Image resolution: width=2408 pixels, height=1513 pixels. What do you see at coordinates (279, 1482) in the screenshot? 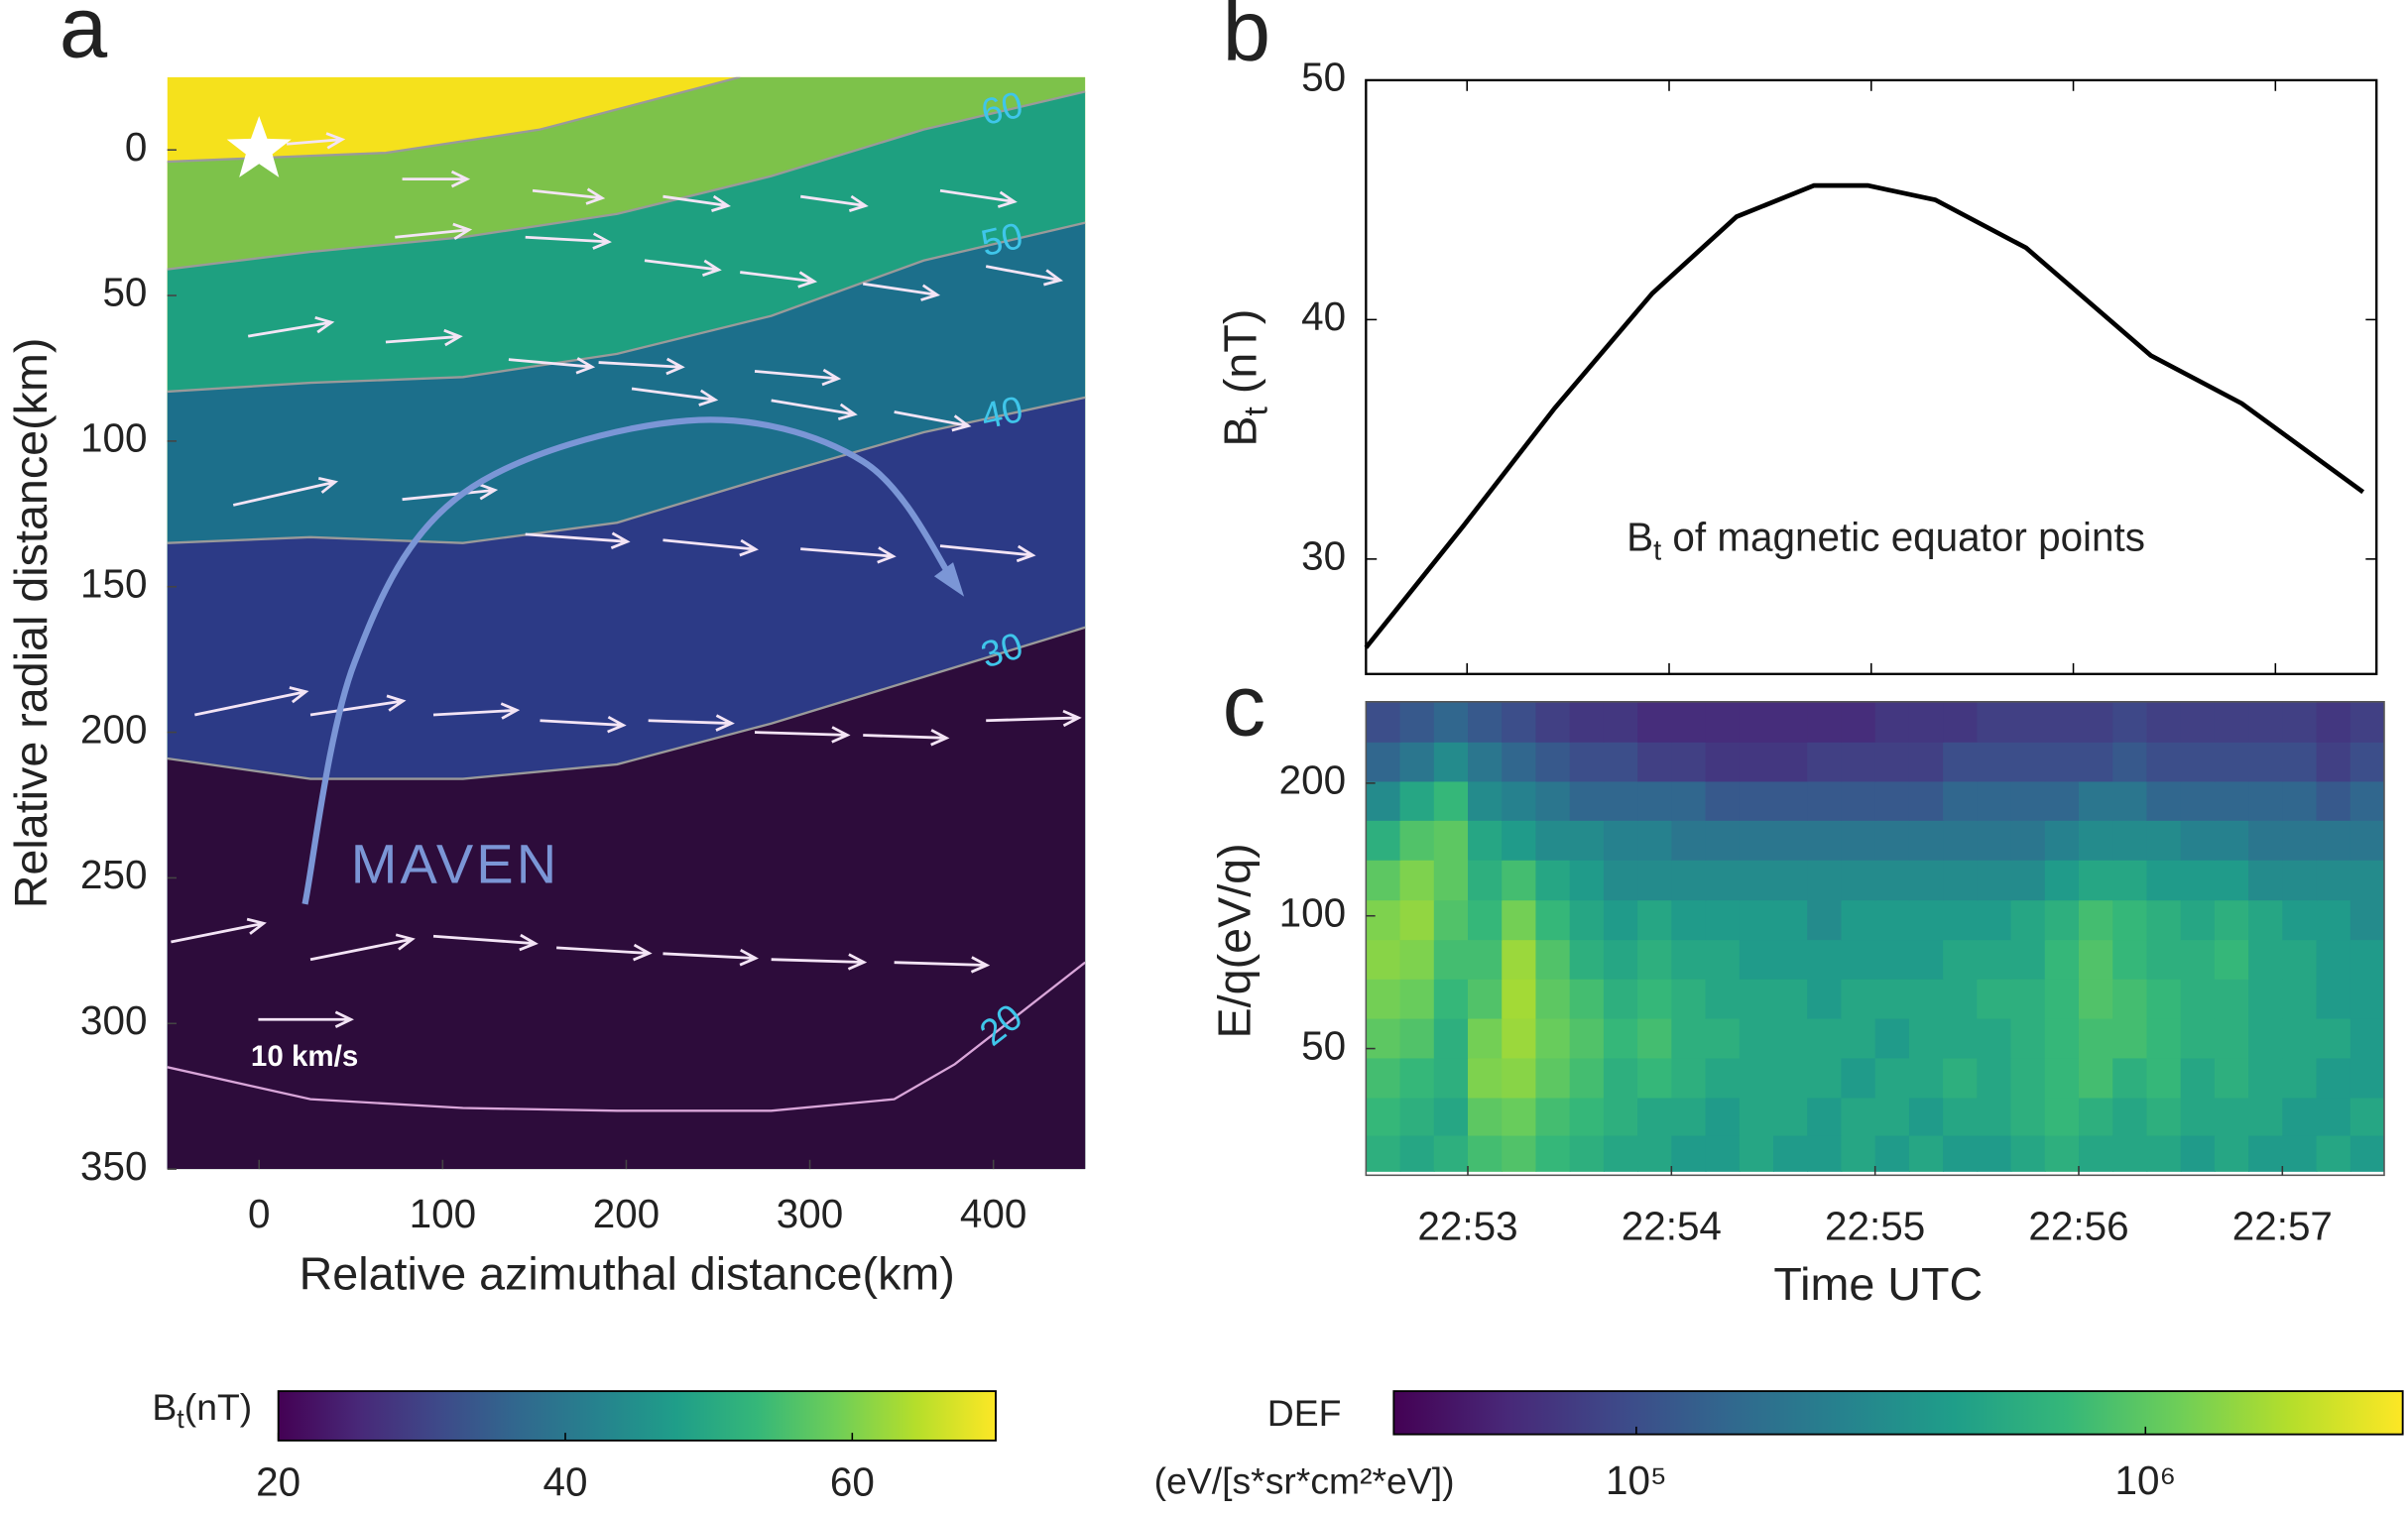
I see `colorbar-tick-label: 20` at bounding box center [279, 1482].